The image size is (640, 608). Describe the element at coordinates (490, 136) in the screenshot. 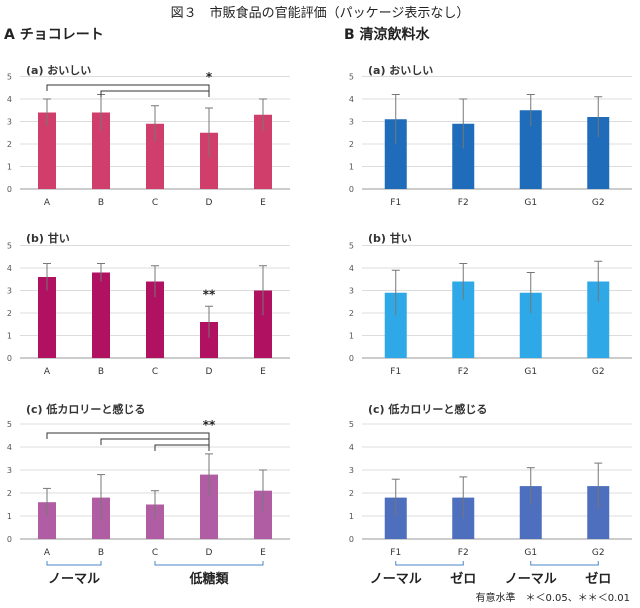

I see `chart-4: (a) おいしい 0 1 2 3 4 5 F1 F2 G1 G2` at that location.